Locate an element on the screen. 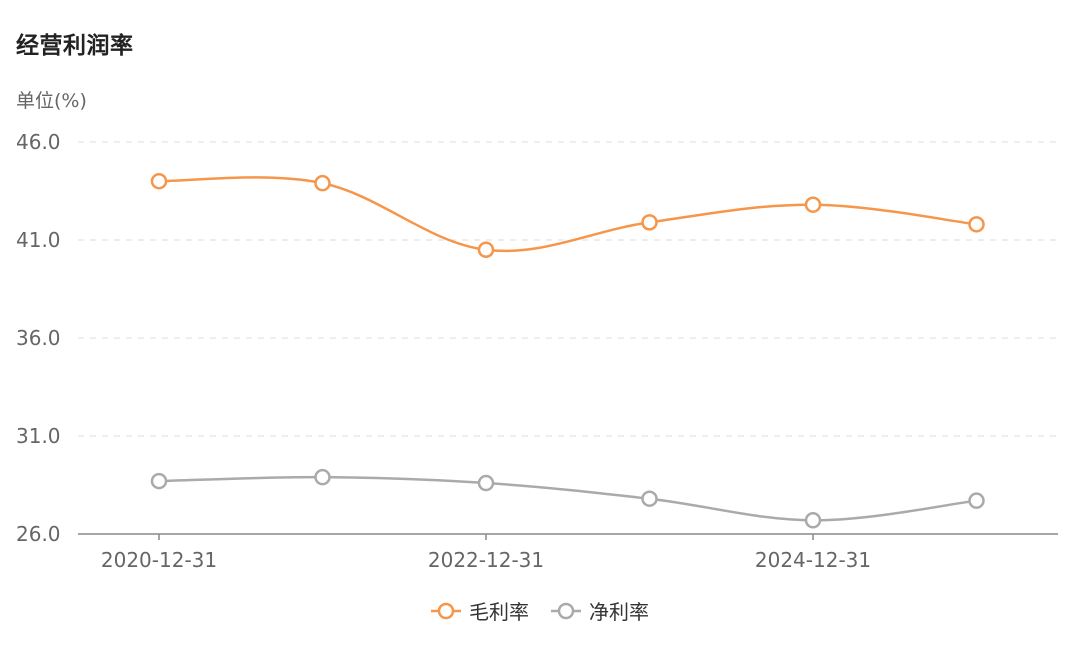  series-line-gross-margin is located at coordinates (567, 214).